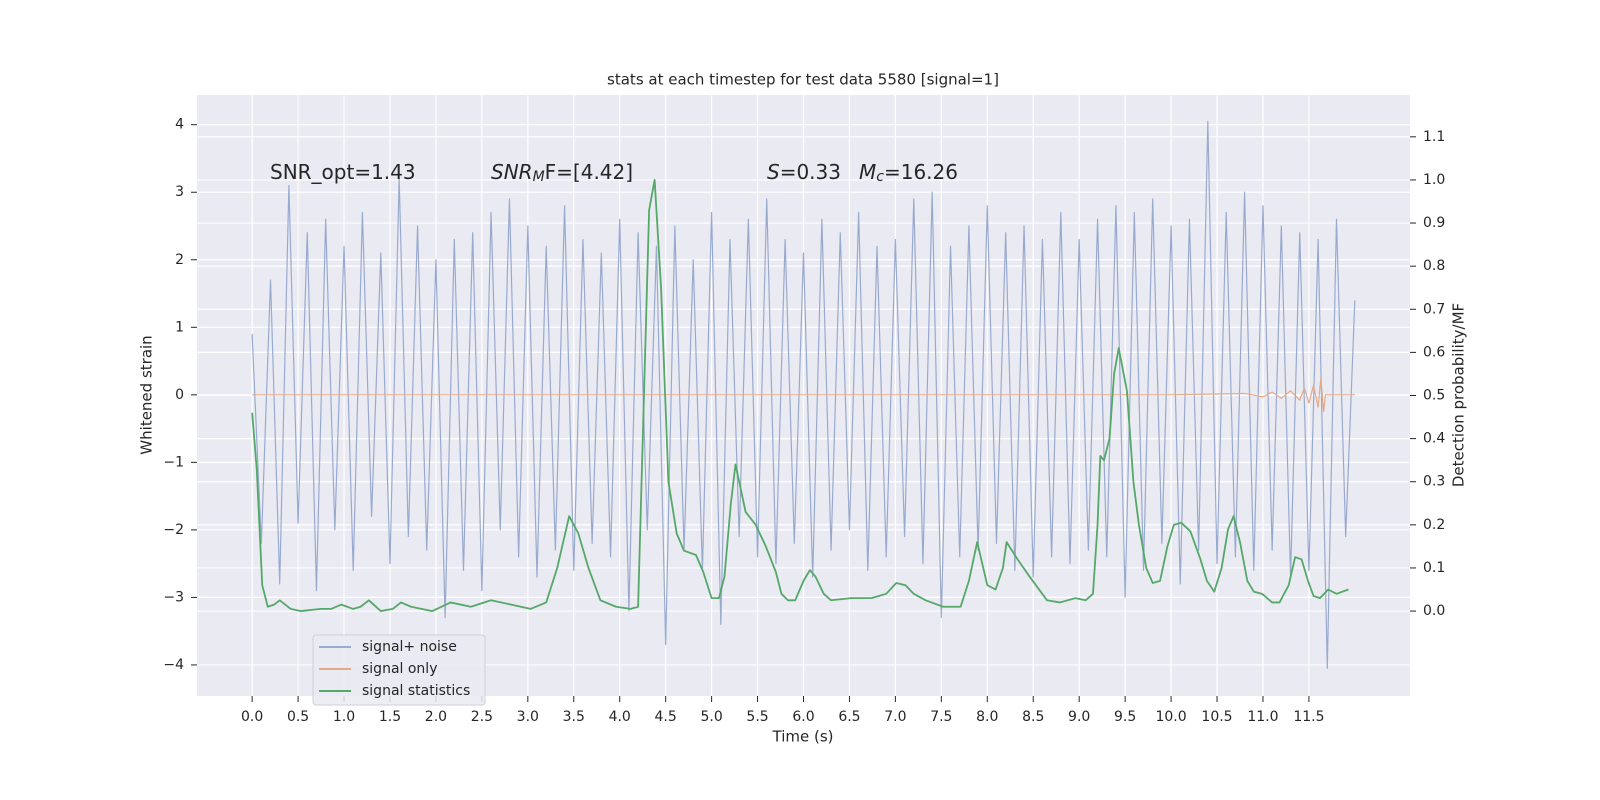  I want to click on y-tick-label: −1, so click(173, 462).